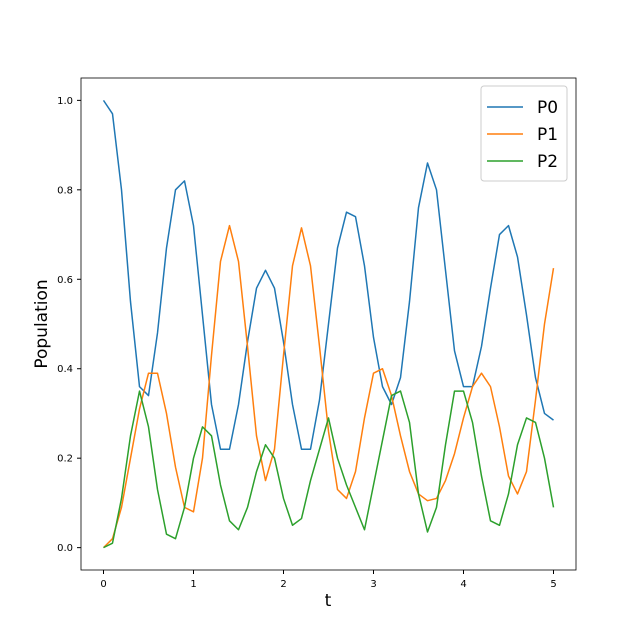 The height and width of the screenshot is (644, 640). What do you see at coordinates (65, 280) in the screenshot?
I see `y-tick-label: 0.6` at bounding box center [65, 280].